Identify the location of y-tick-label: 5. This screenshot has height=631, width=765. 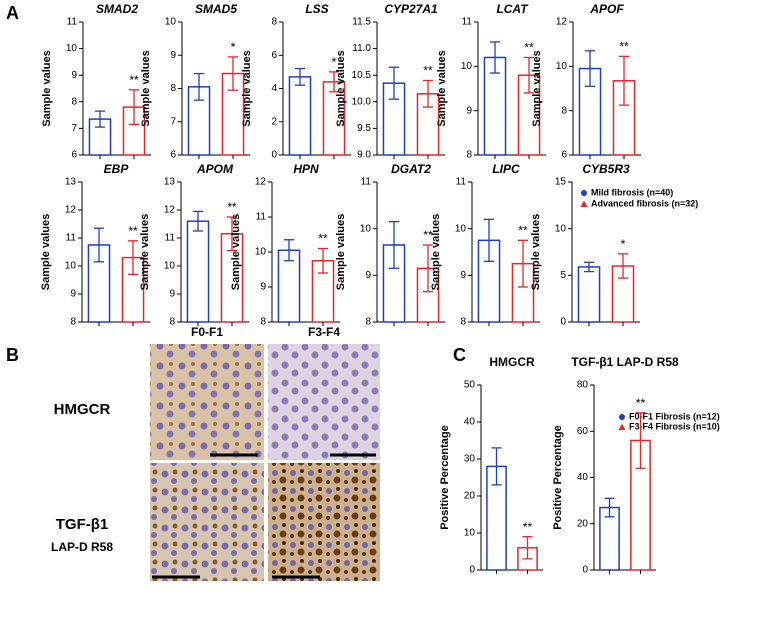
(563, 275).